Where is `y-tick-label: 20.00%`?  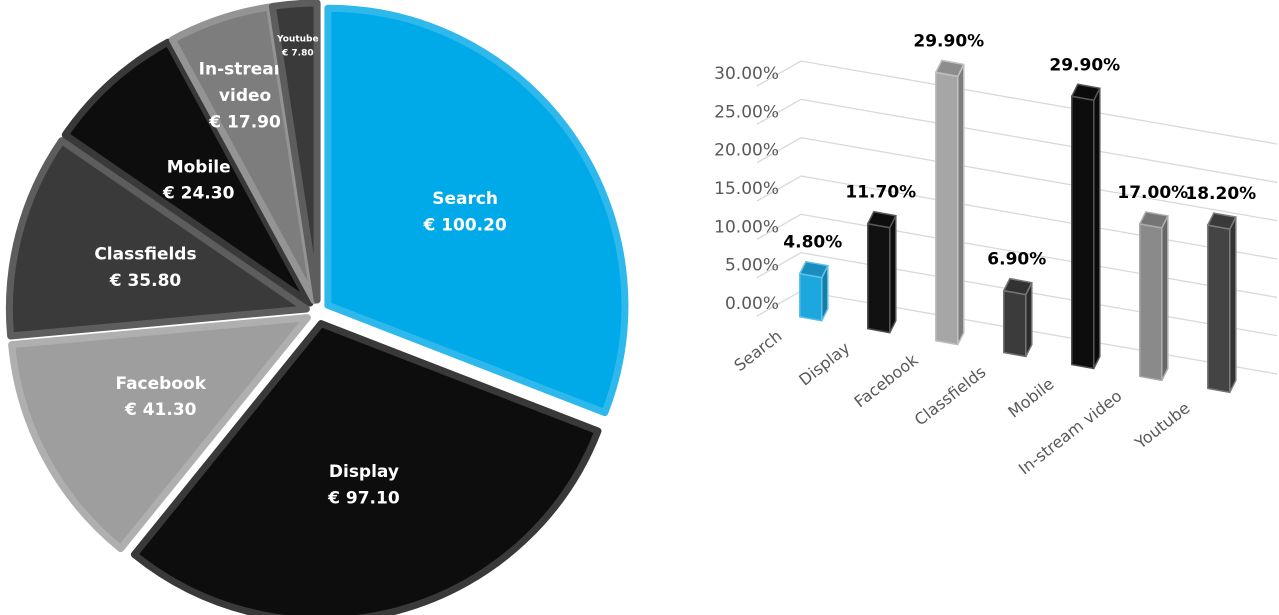
y-tick-label: 20.00% is located at coordinates (746, 151).